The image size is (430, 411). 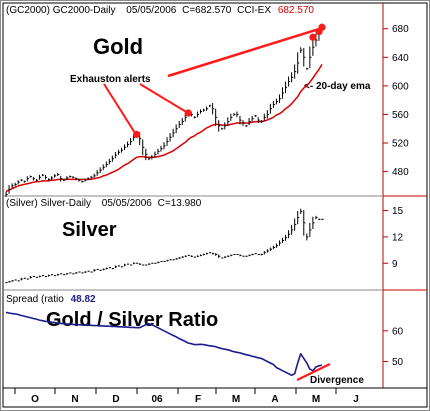 What do you see at coordinates (313, 372) in the screenshot?
I see `divergence-line` at bounding box center [313, 372].